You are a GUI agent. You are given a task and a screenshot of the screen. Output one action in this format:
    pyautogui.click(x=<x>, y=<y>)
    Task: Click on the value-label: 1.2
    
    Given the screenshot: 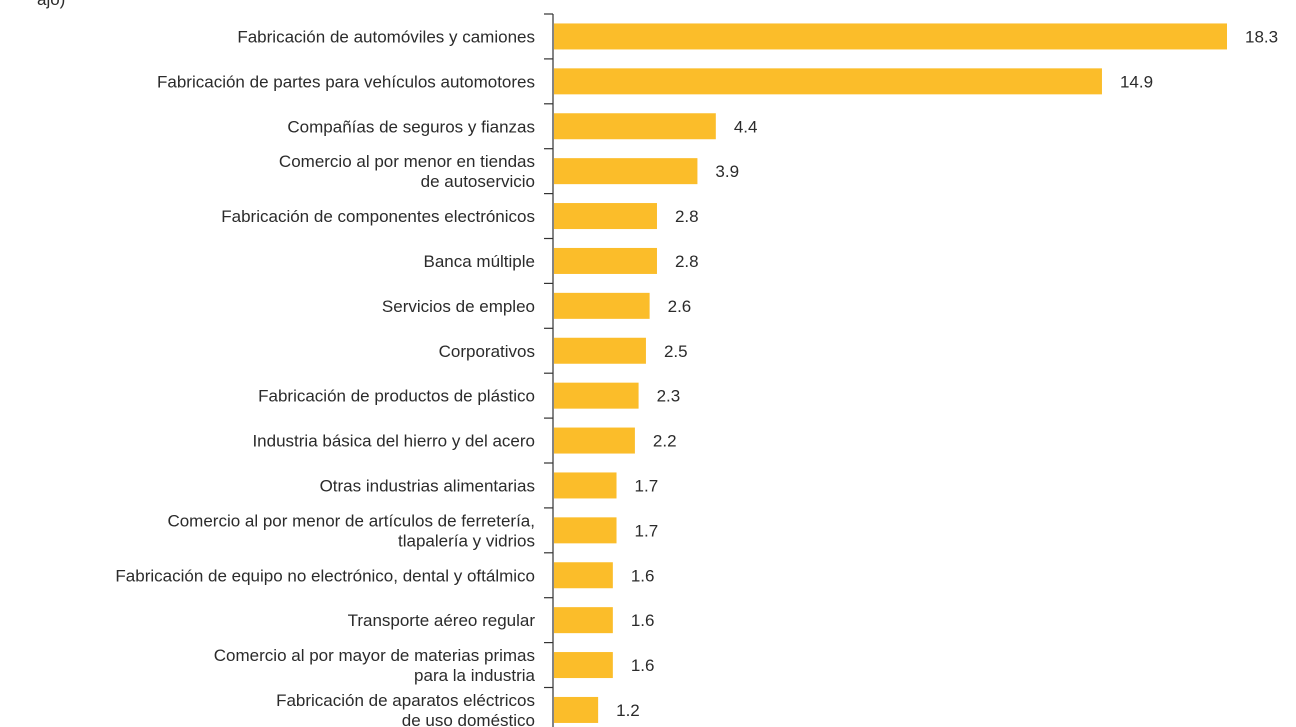 What is the action you would take?
    pyautogui.click(x=628, y=710)
    